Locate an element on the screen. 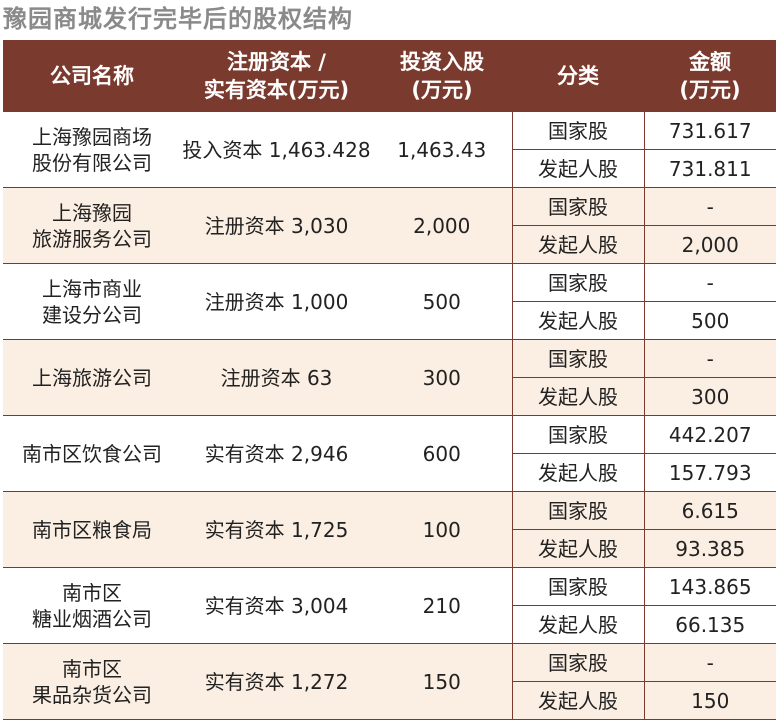 The height and width of the screenshot is (721, 780). company-name-cell: 南市区 糖业烟酒公司 is located at coordinates (92, 605).